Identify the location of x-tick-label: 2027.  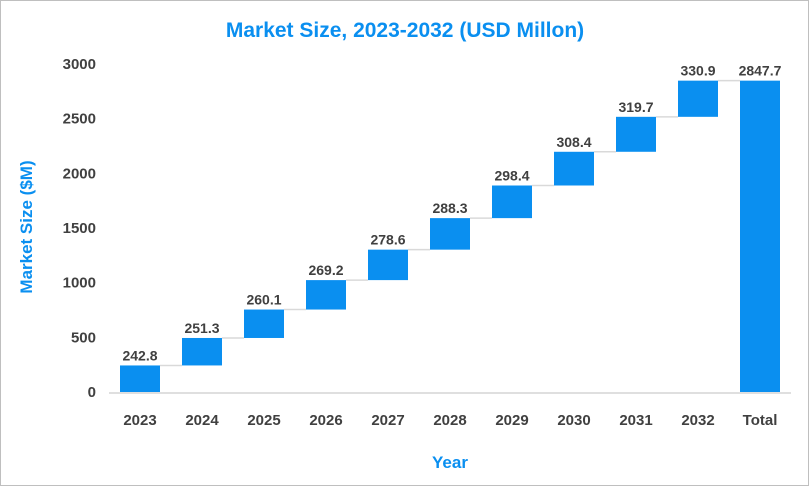
(387, 420).